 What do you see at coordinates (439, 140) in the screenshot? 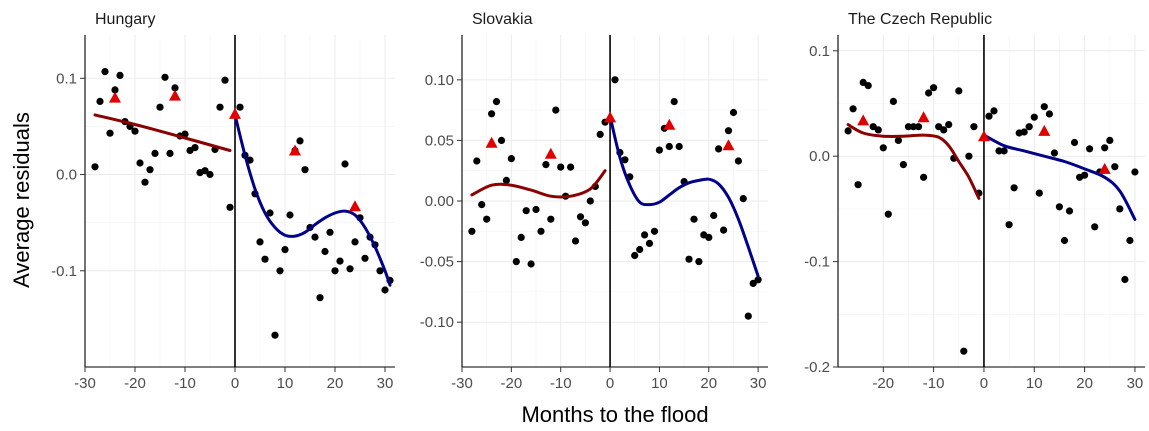
I see `y-tick-label: 0.05` at bounding box center [439, 140].